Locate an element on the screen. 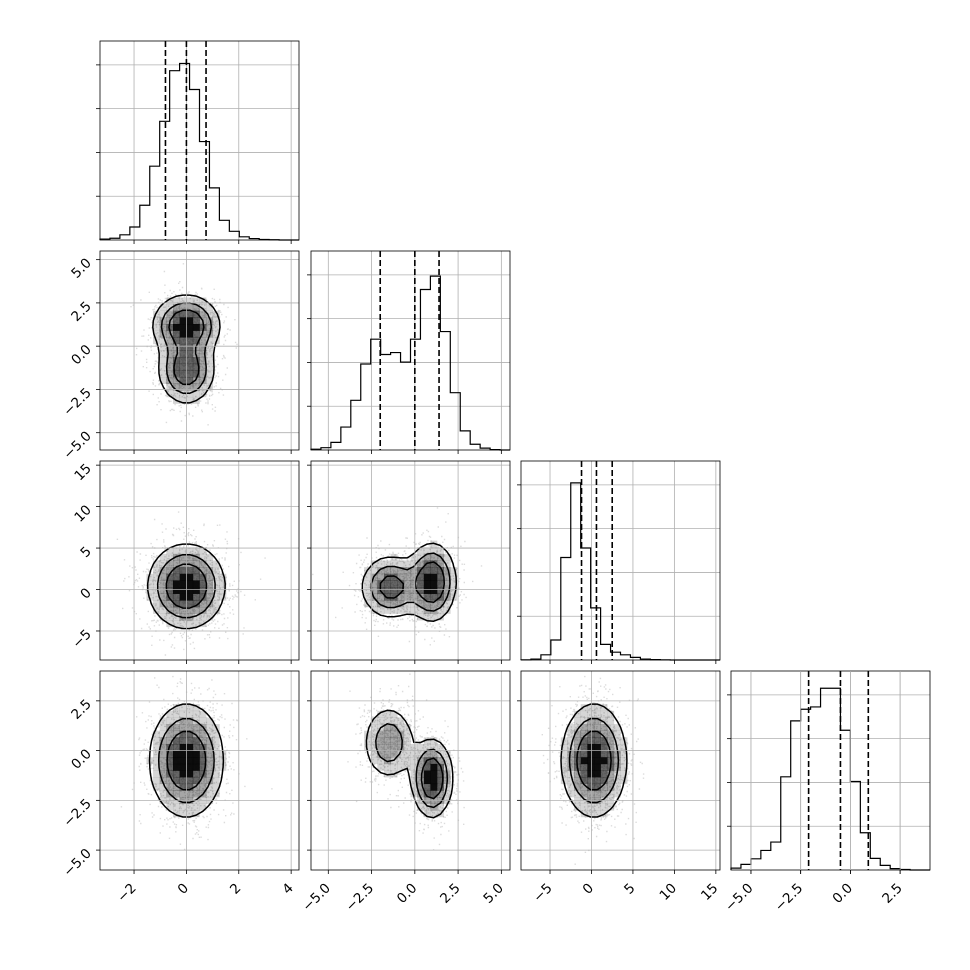  contour-line is located at coordinates (186, 760).